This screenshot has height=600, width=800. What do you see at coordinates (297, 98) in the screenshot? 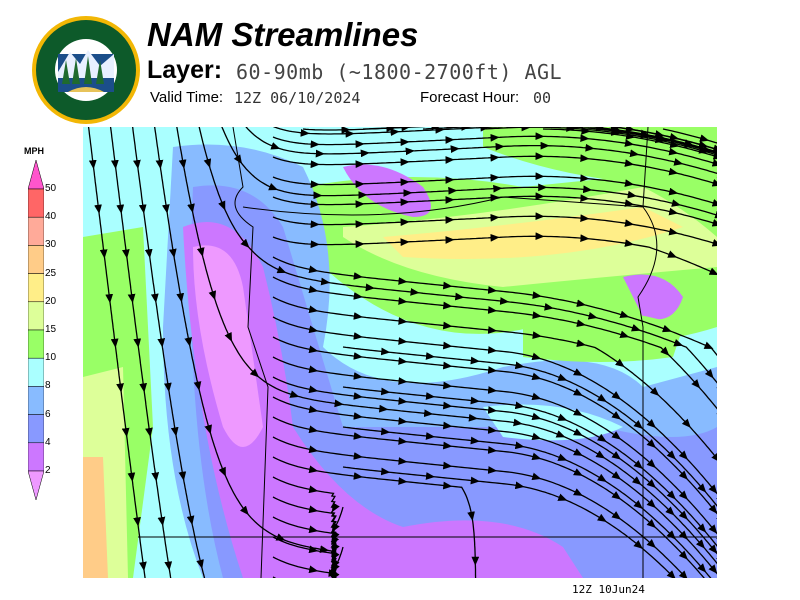
I see `valid-time-value: 12Z 06/10/2024` at bounding box center [297, 98].